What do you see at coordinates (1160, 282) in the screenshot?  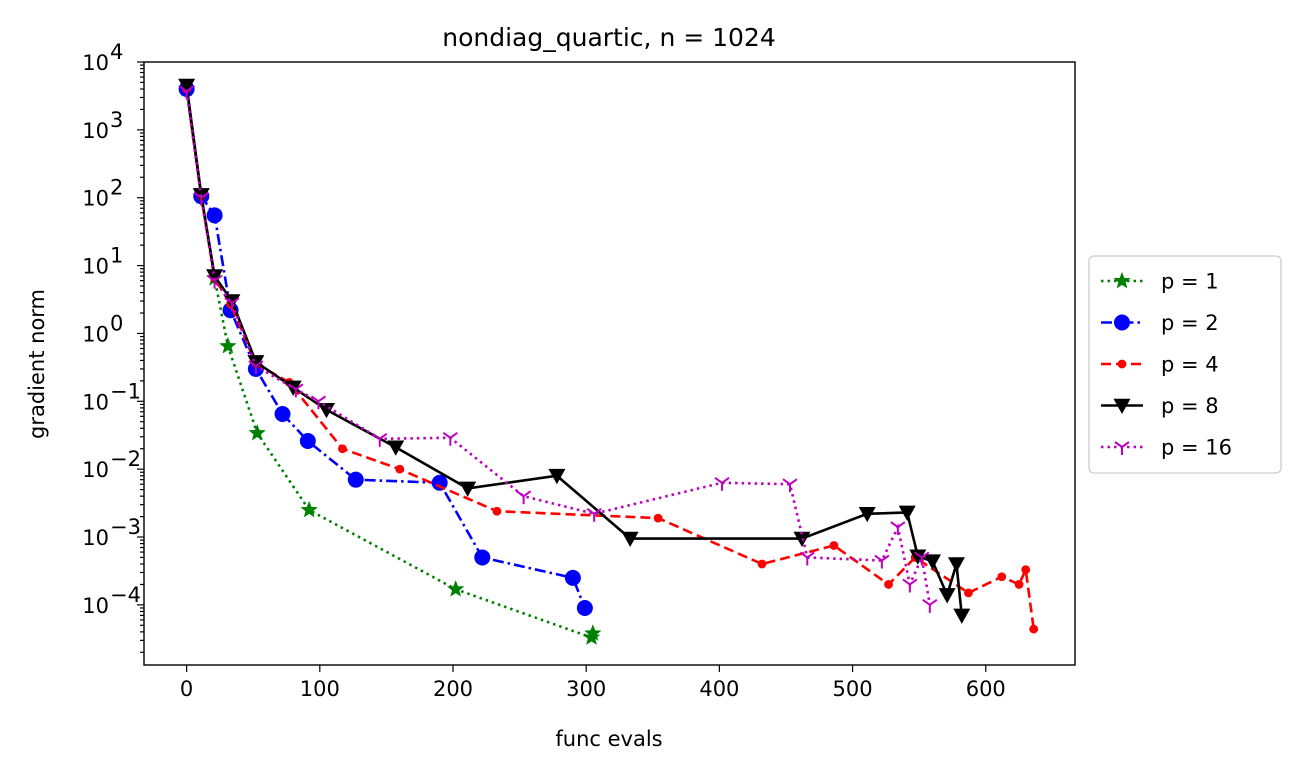 I see `legend-entry: p = 1` at bounding box center [1160, 282].